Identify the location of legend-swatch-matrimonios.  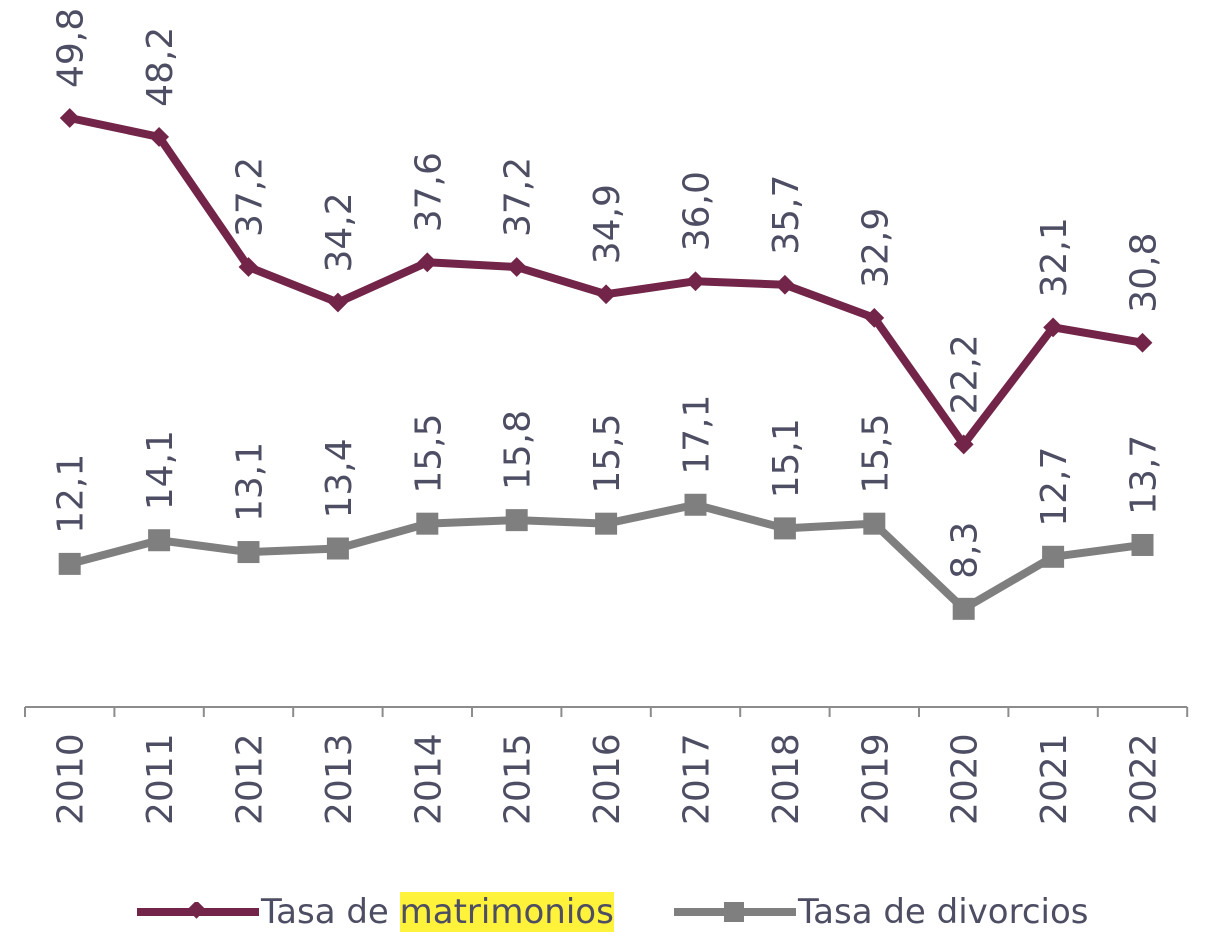
(198, 910).